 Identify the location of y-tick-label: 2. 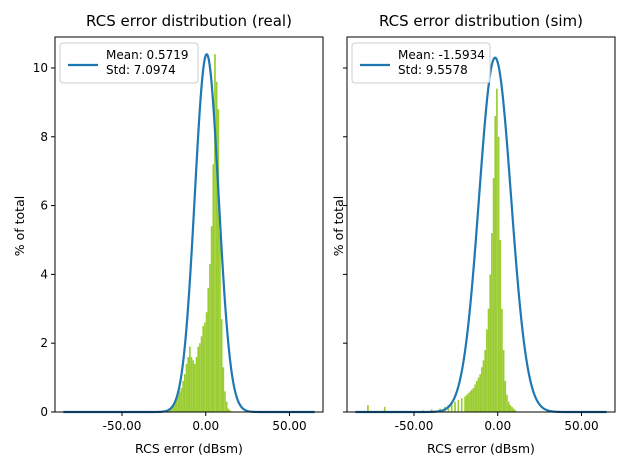
(44, 343).